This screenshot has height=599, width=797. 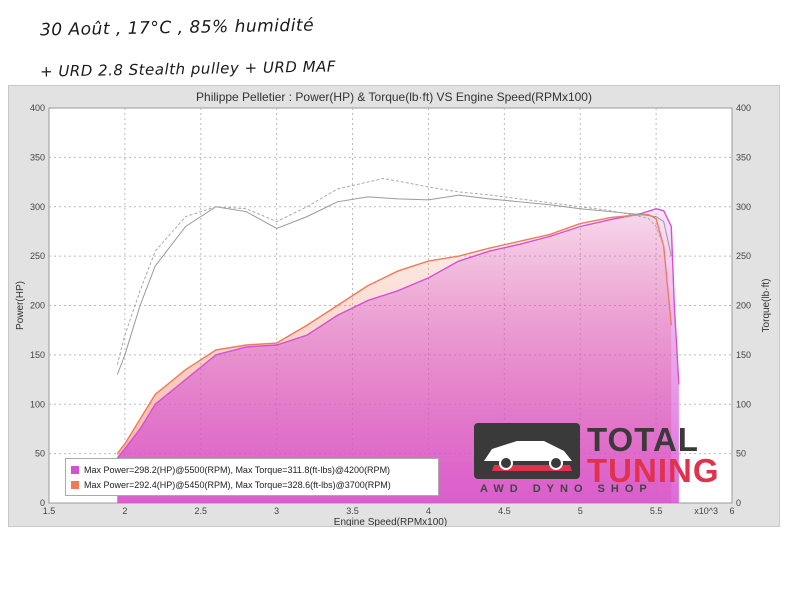 I want to click on total-tuning-logo: TOTAL TUNING AWD DYNO SHOP, so click(x=604, y=459).